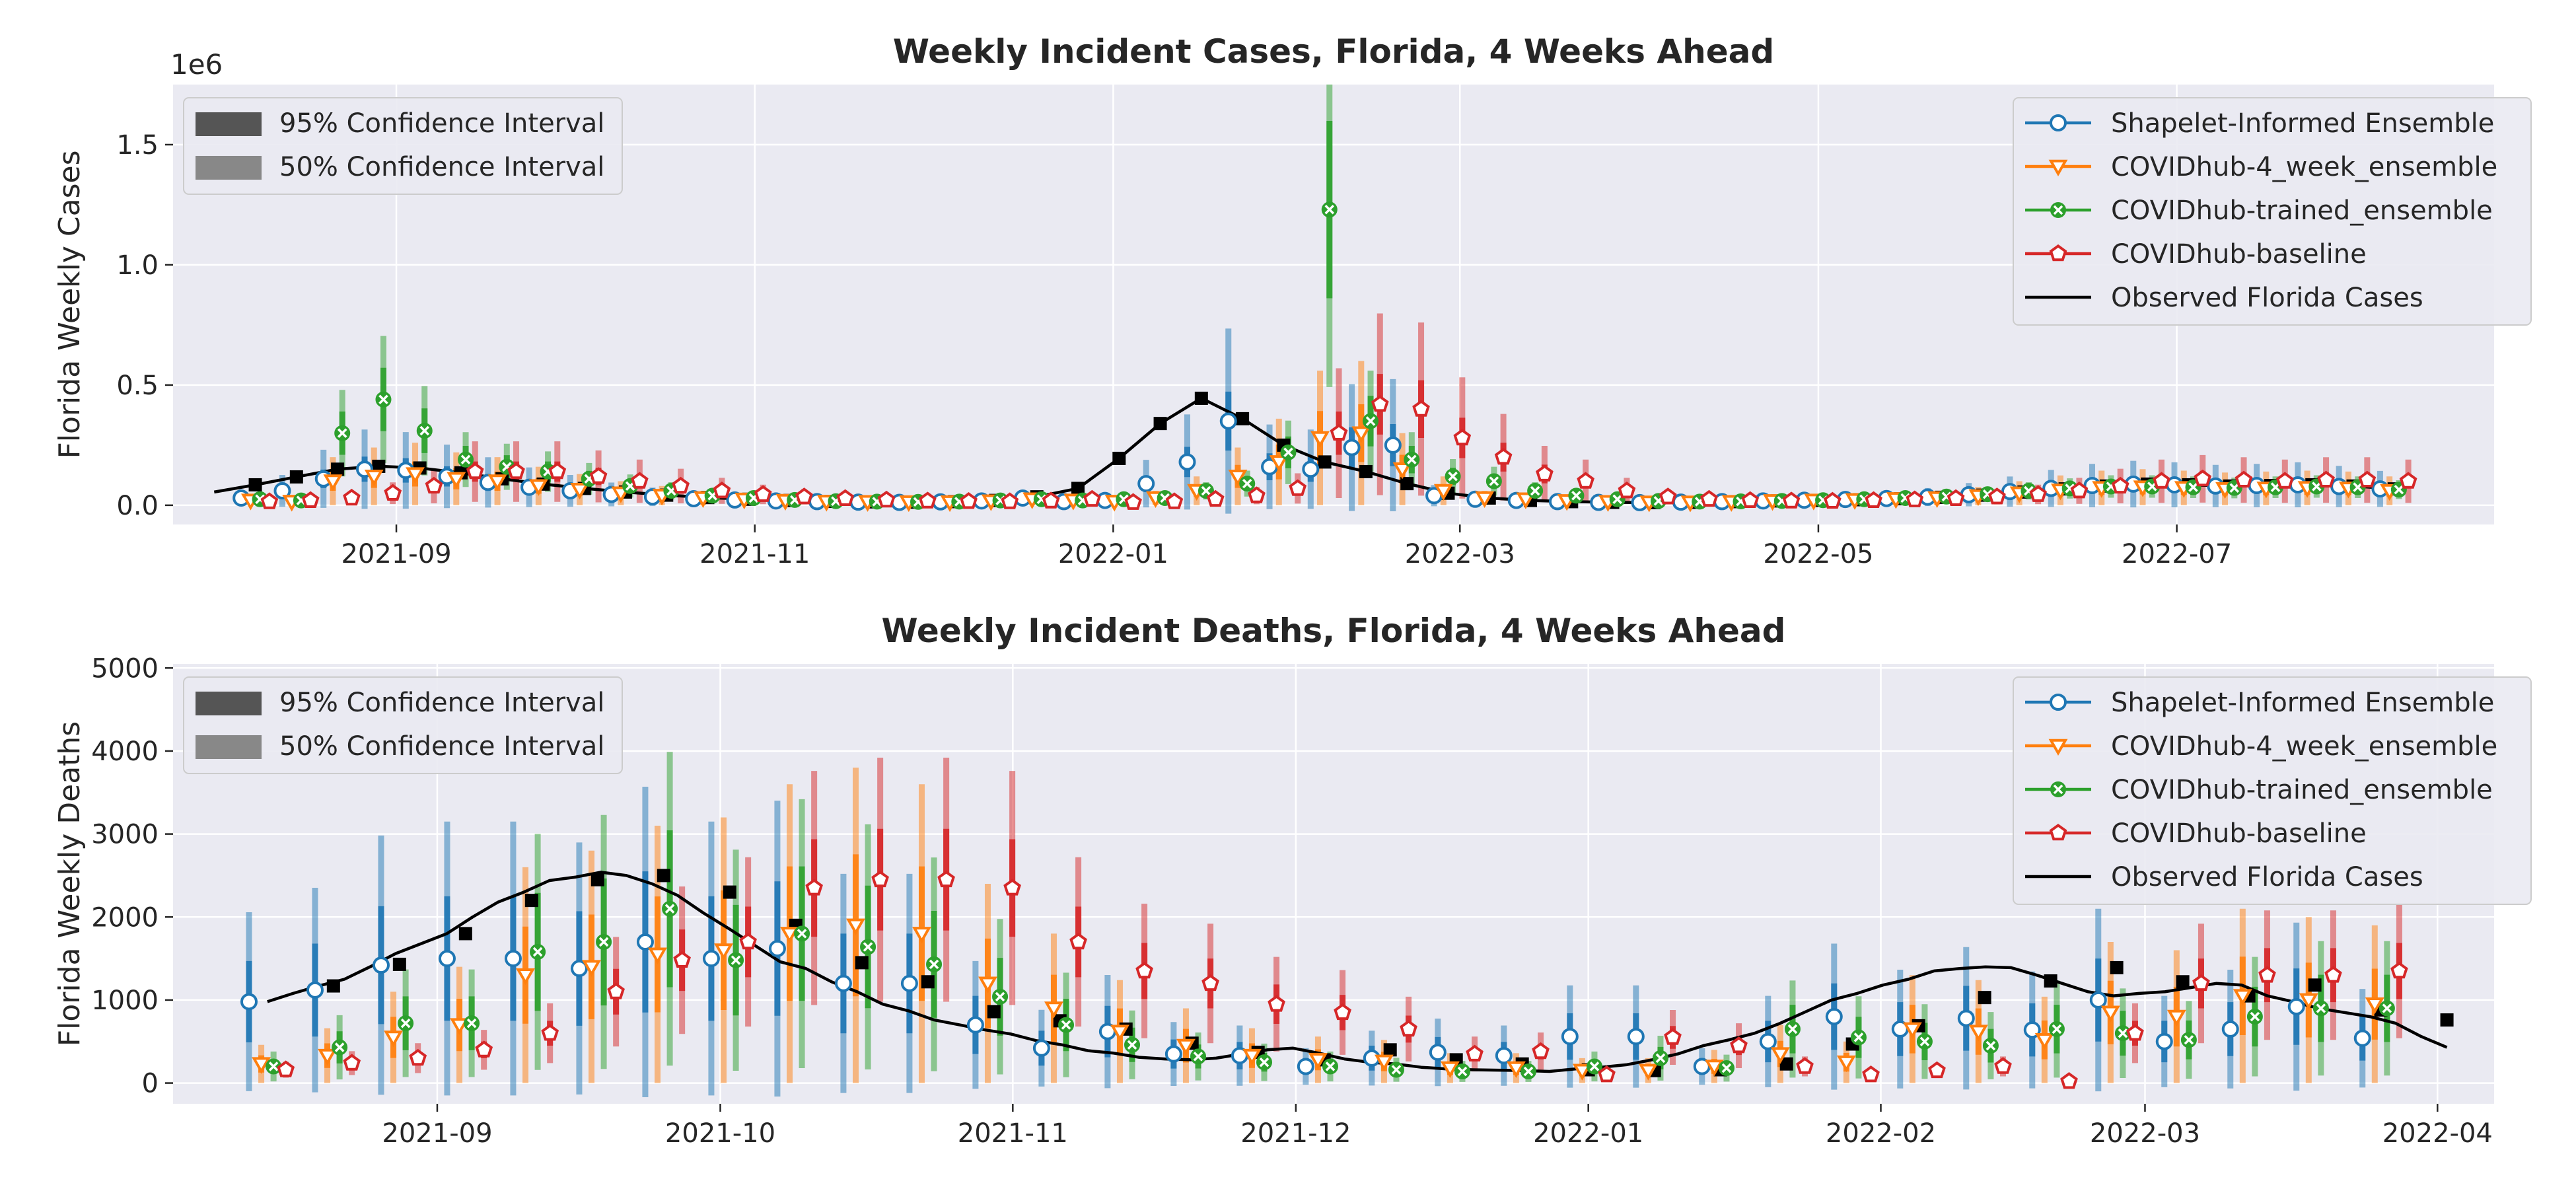 The width and height of the screenshot is (2576, 1189). What do you see at coordinates (125, 917) in the screenshot?
I see `y-tick-label: 2000` at bounding box center [125, 917].